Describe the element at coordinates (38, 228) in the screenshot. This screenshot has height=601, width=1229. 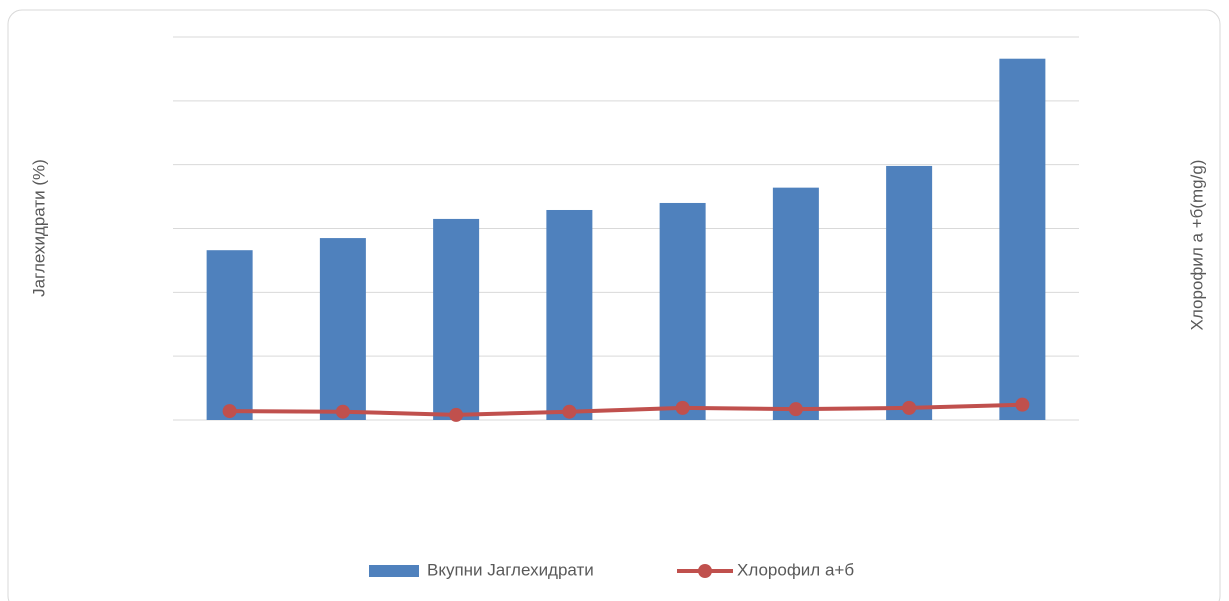
I see `y-axis-label: Јаглехидрати (%)` at that location.